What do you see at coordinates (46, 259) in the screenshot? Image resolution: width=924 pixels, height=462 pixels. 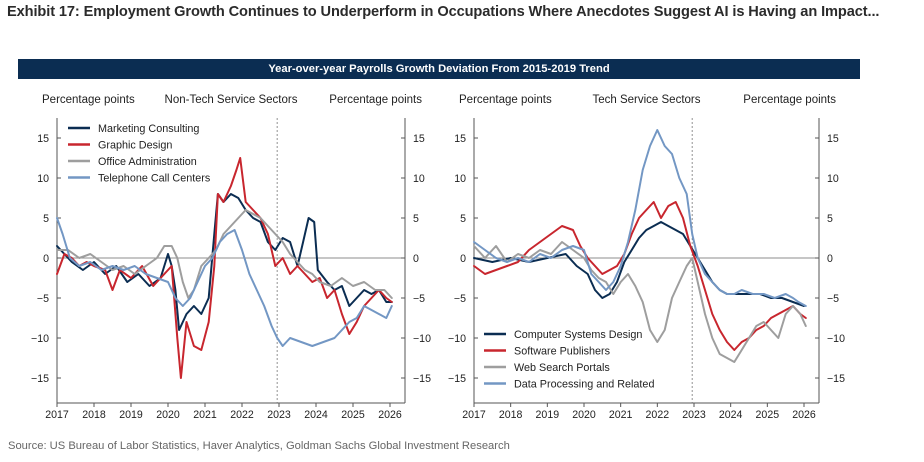 I see `panel1-ytick-label-left: 0` at bounding box center [46, 259].